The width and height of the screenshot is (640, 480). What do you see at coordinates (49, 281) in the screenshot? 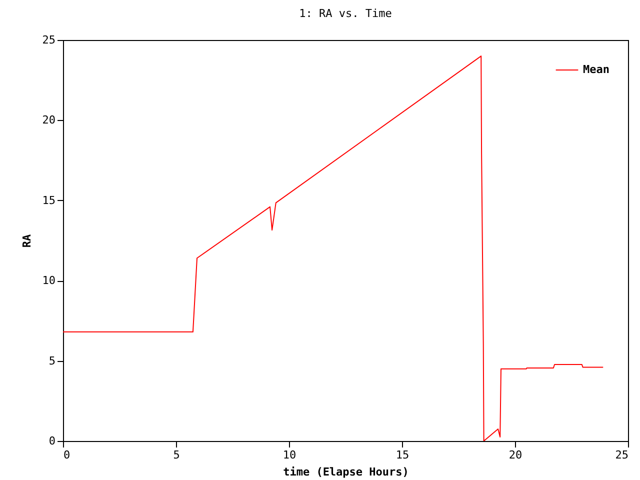
I see `y-tick-label: 10` at bounding box center [49, 281].